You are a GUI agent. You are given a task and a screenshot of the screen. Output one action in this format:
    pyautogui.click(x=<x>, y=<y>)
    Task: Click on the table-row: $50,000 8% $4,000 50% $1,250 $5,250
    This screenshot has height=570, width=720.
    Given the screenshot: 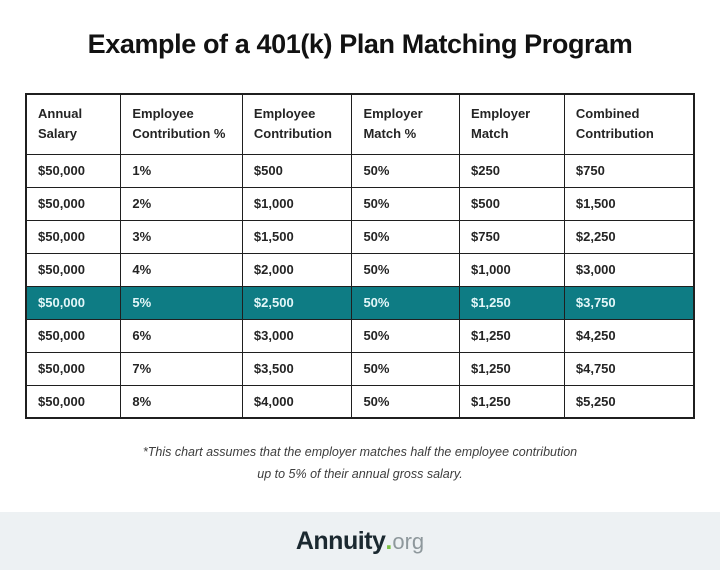 What is the action you would take?
    pyautogui.click(x=360, y=401)
    